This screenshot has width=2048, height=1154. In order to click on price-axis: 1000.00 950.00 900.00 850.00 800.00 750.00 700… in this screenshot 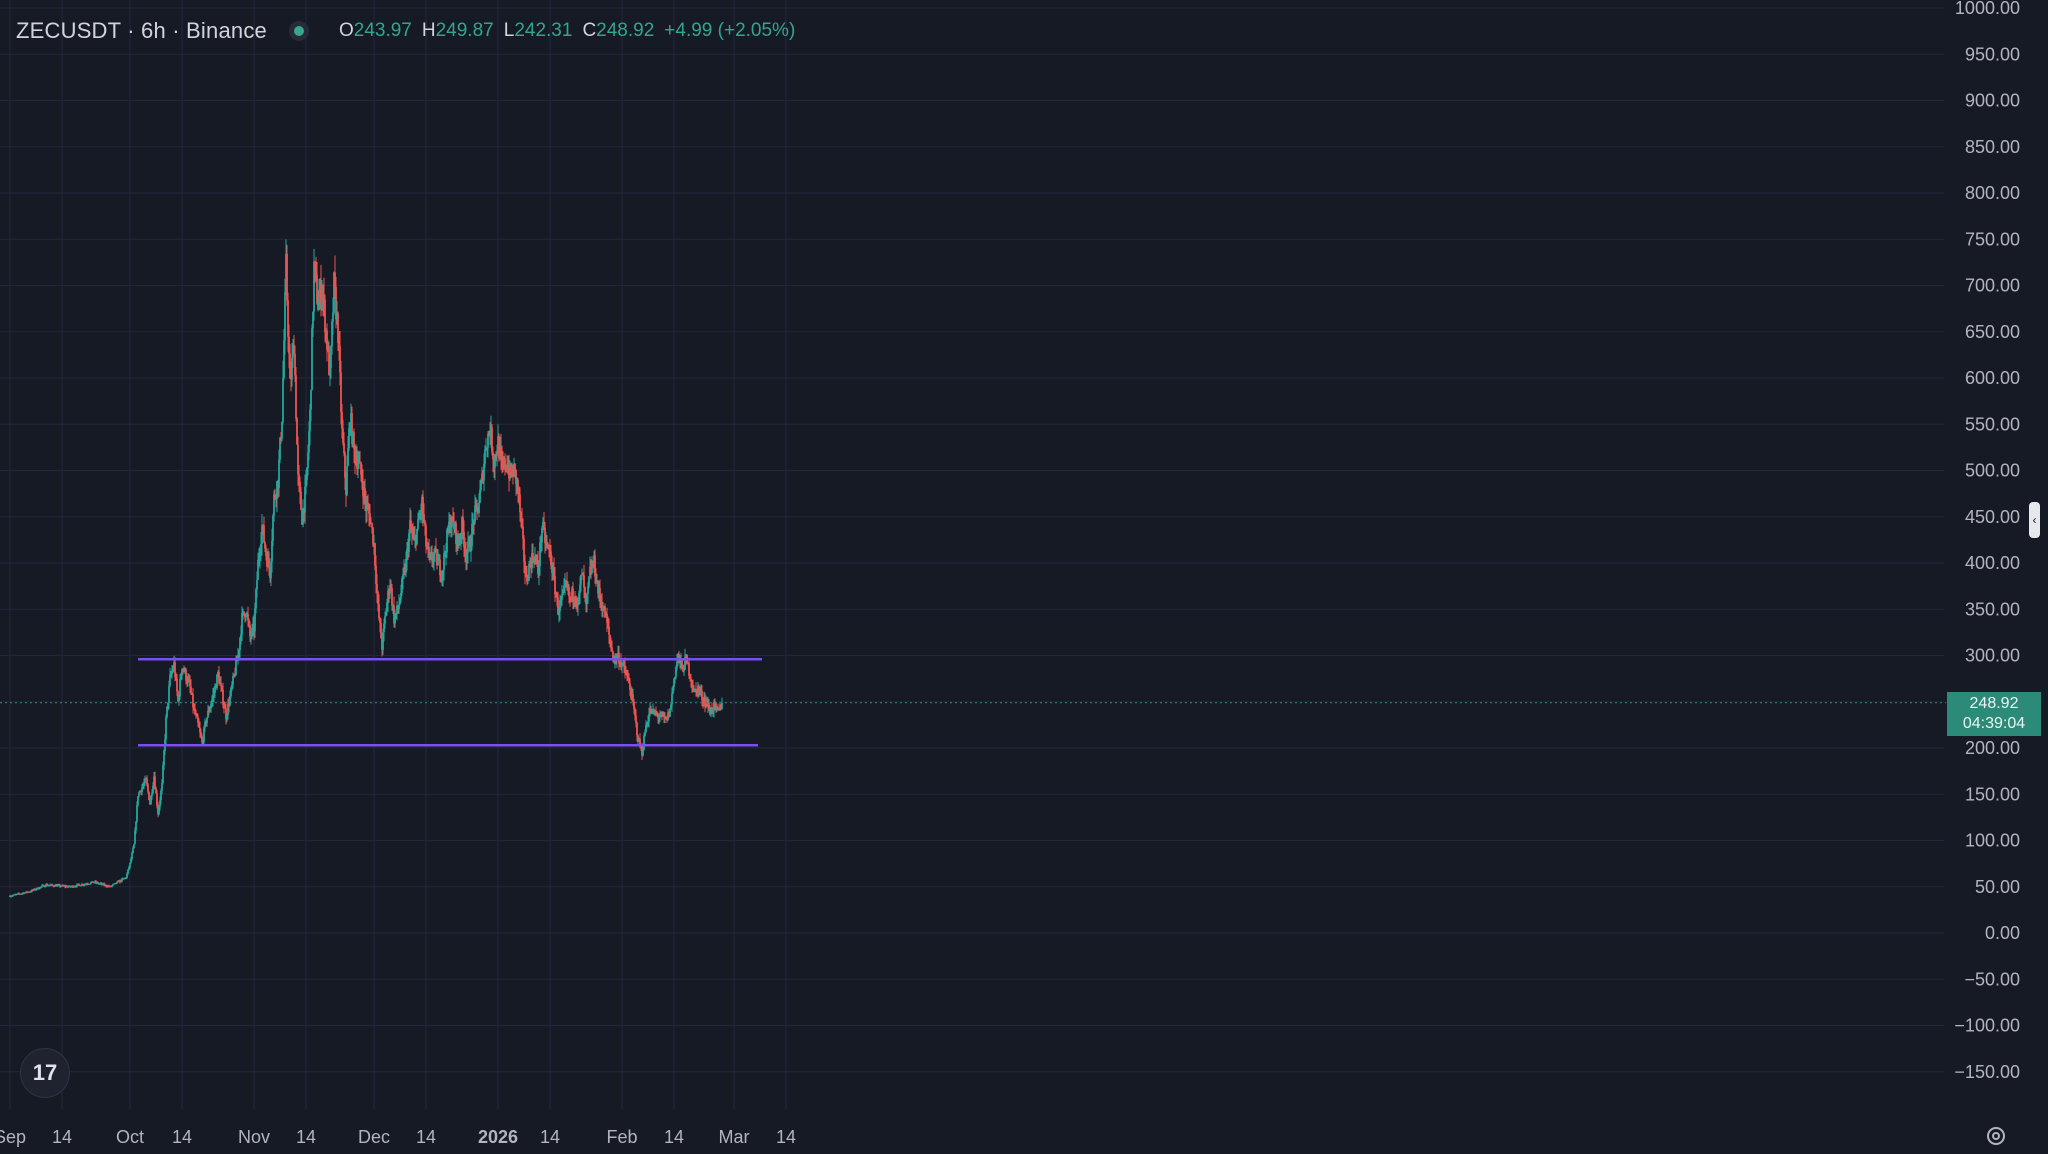, I will do `click(1987, 541)`.